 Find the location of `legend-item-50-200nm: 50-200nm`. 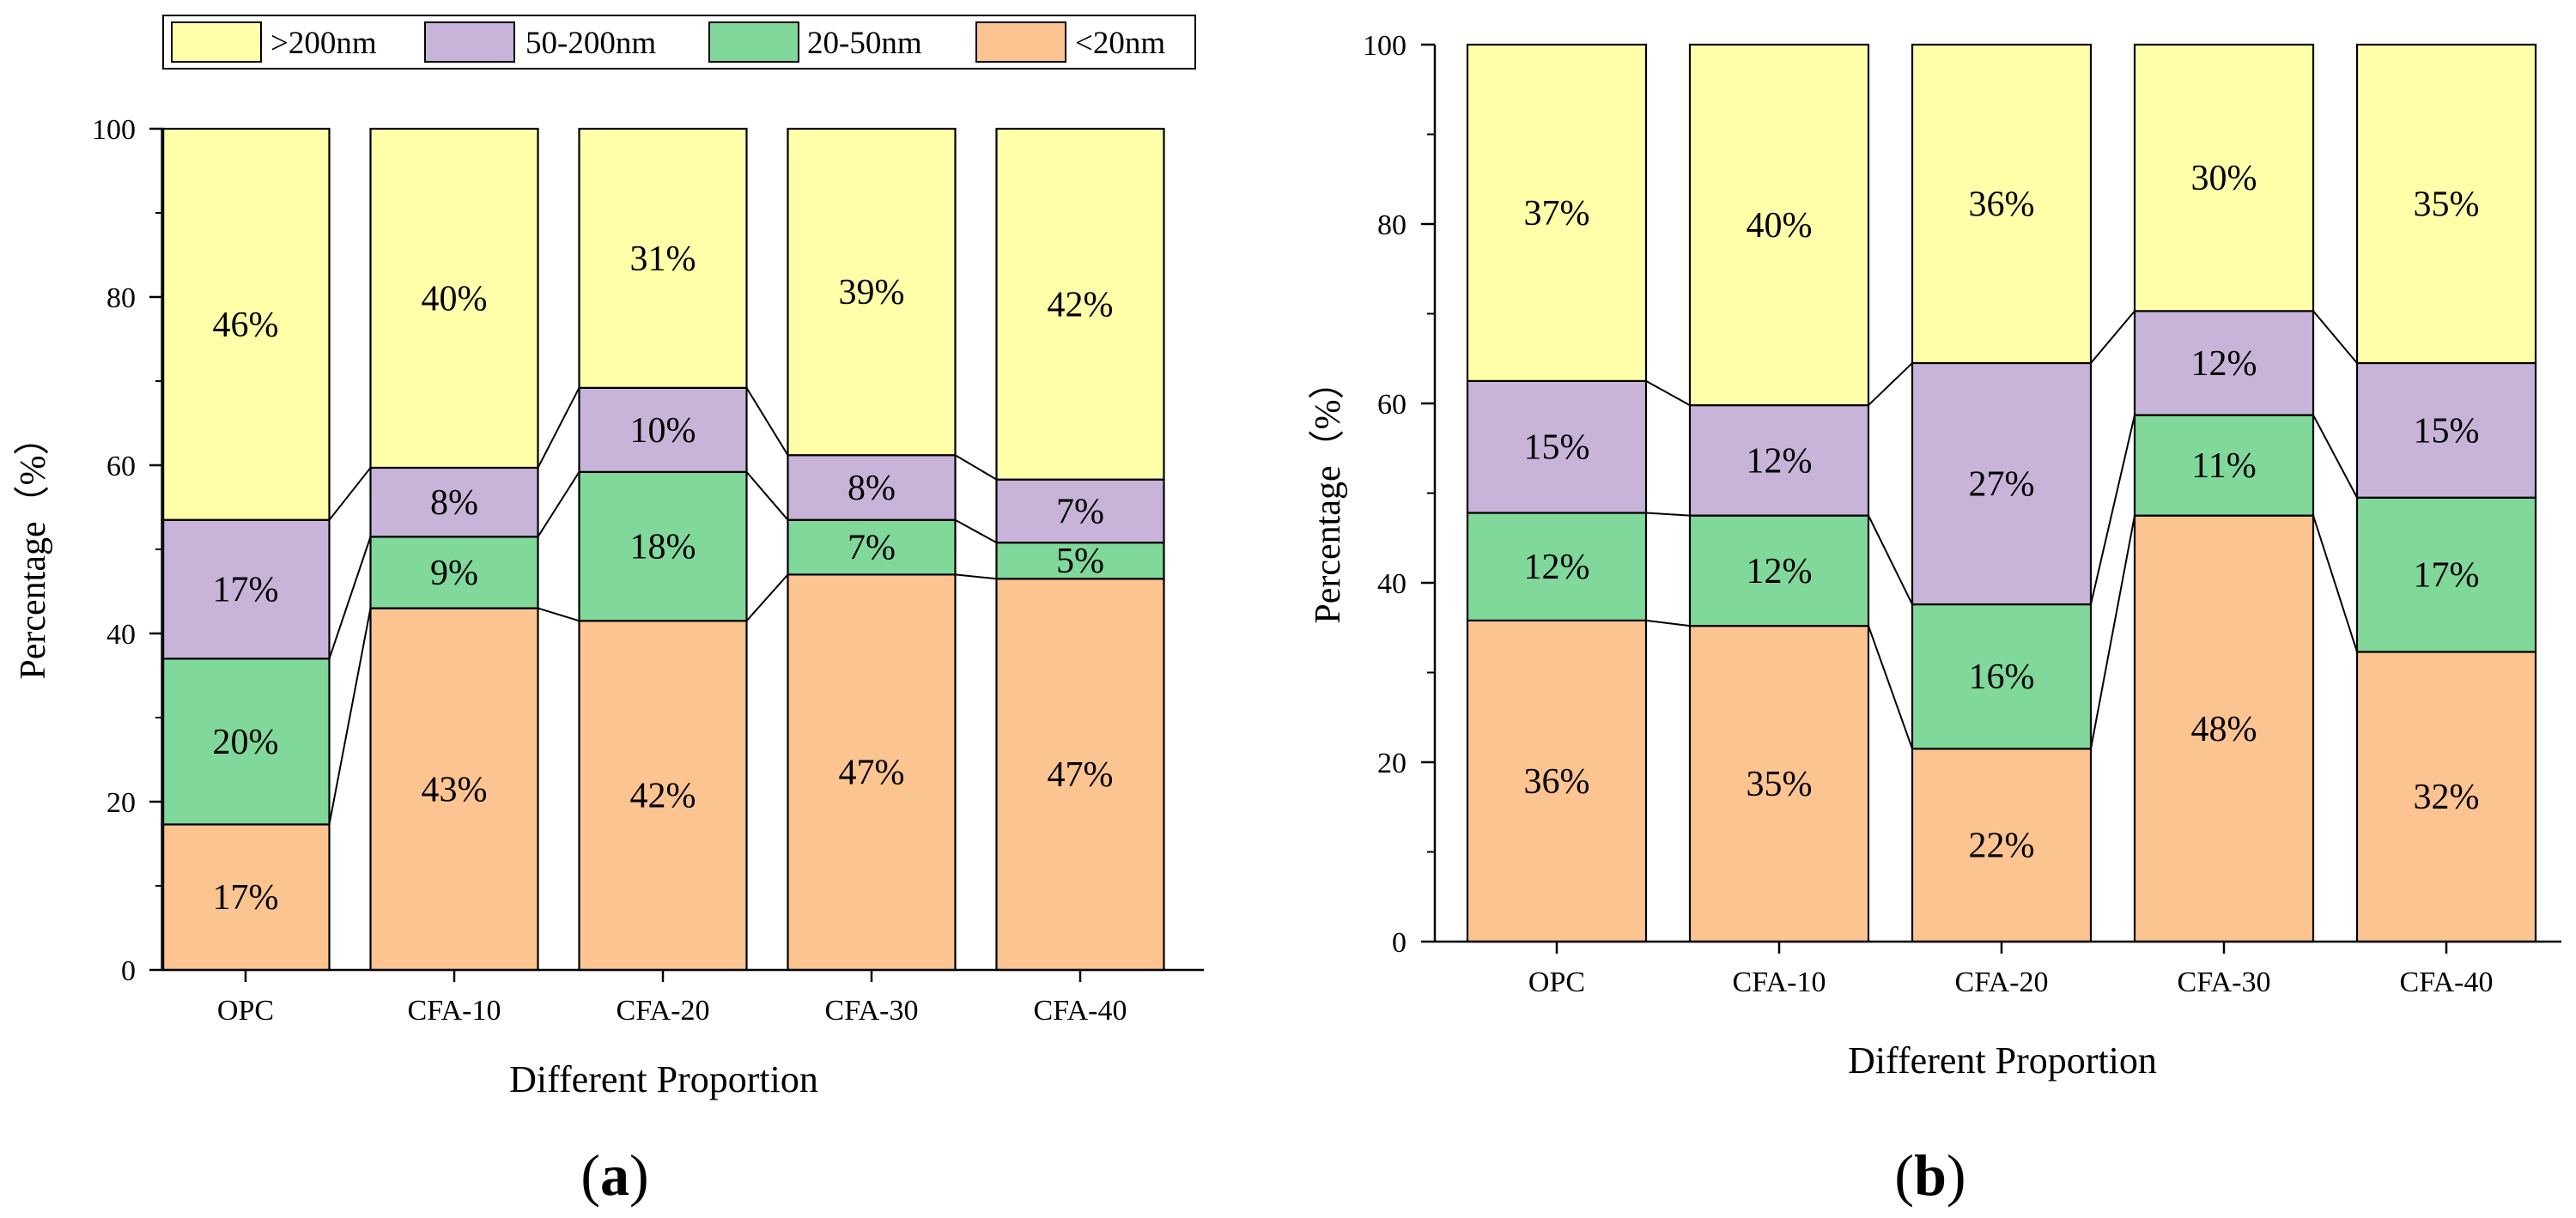

legend-item-50-200nm: 50-200nm is located at coordinates (540, 42).